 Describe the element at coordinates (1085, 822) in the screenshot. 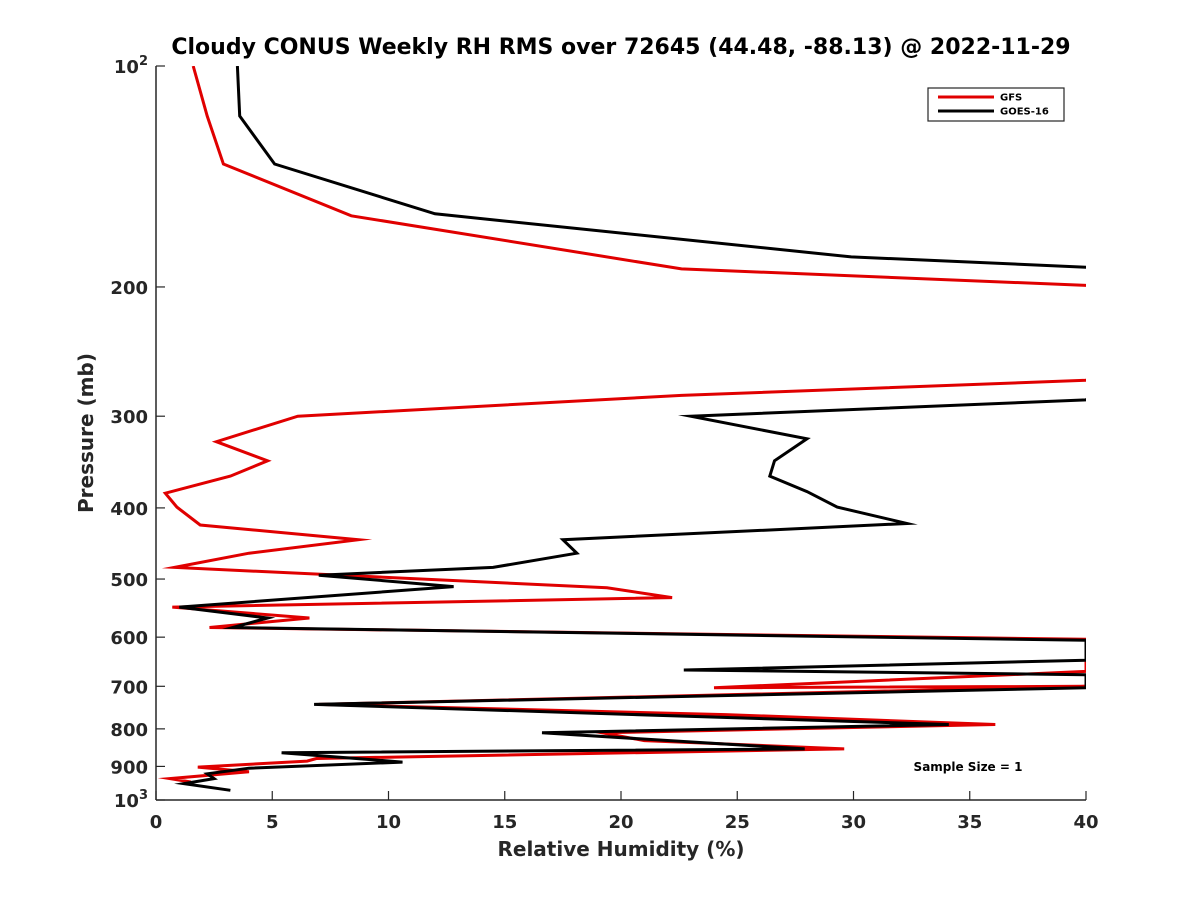

I see `x-tick-label: 40` at that location.